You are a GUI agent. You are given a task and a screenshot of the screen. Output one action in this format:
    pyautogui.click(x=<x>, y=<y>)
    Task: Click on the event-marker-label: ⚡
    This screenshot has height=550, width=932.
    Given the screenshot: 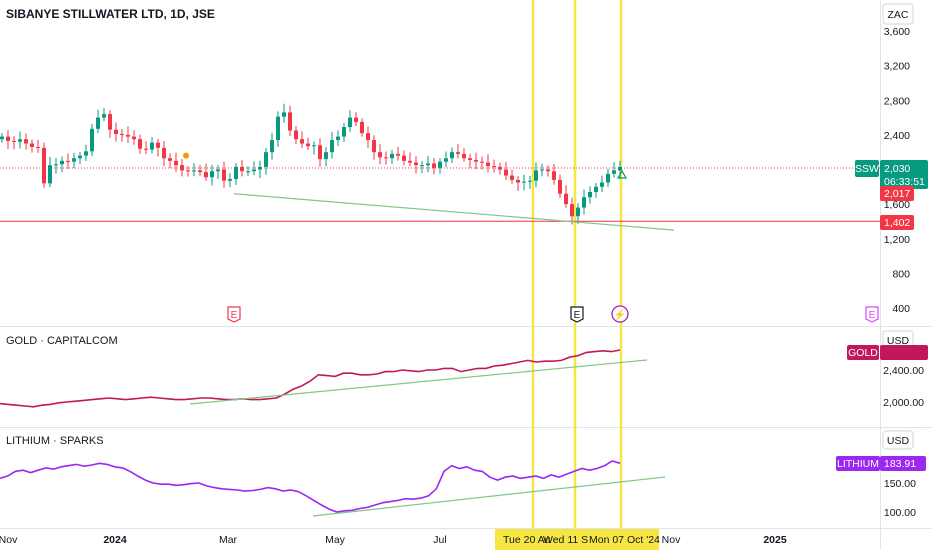 What is the action you would take?
    pyautogui.click(x=620, y=314)
    